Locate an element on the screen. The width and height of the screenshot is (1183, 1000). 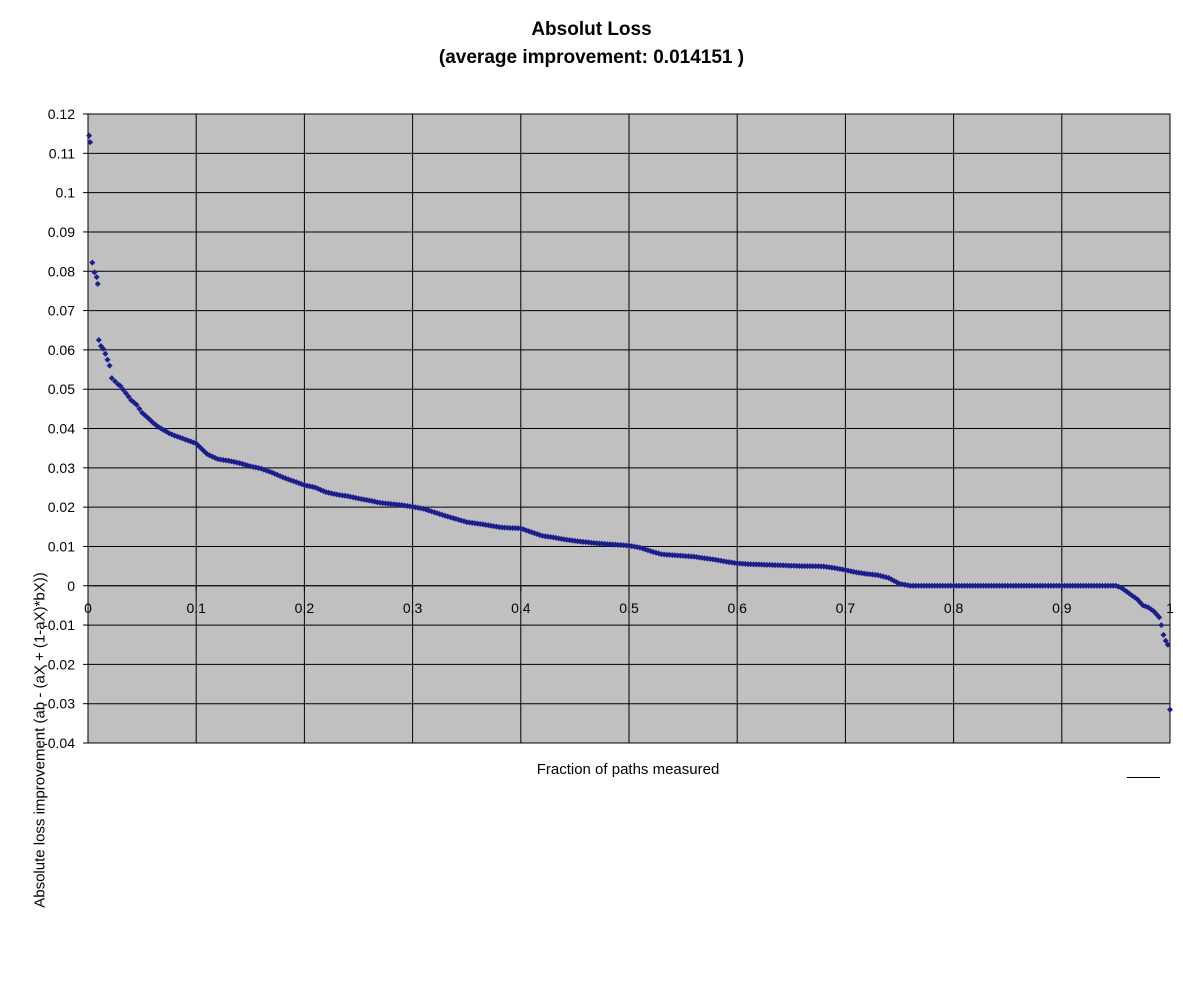
y-tick-label: 0.04 is located at coordinates (61, 429).